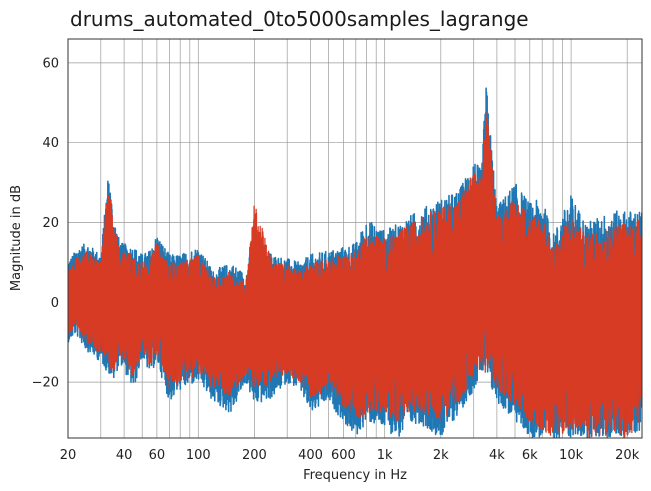  I want to click on y-tick-label: 40, so click(50, 143).